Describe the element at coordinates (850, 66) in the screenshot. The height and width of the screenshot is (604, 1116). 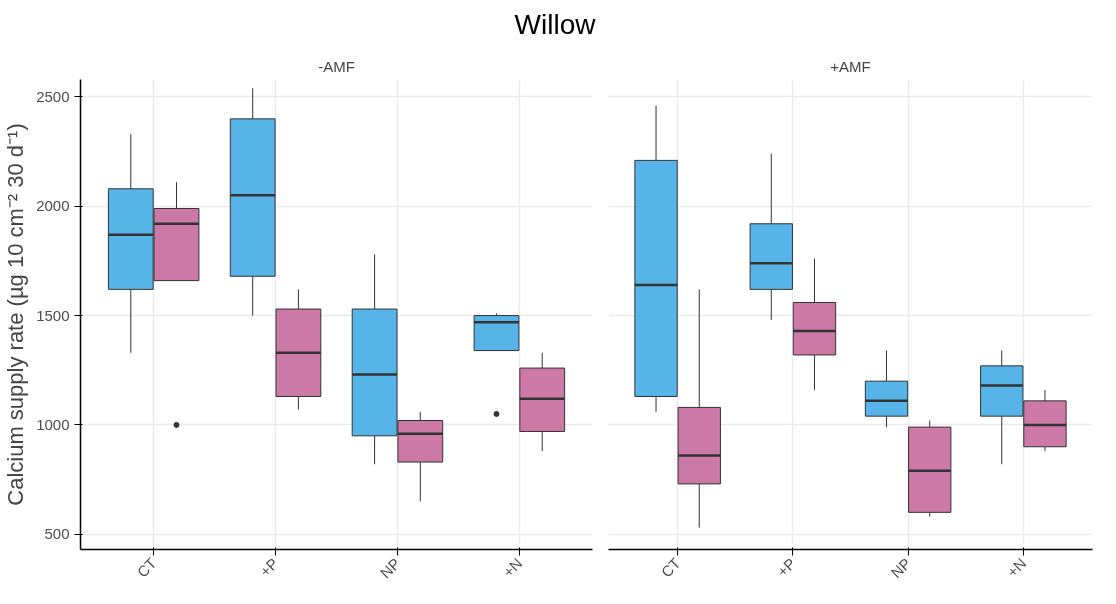
I see `chart-subtitle: +AMF` at that location.